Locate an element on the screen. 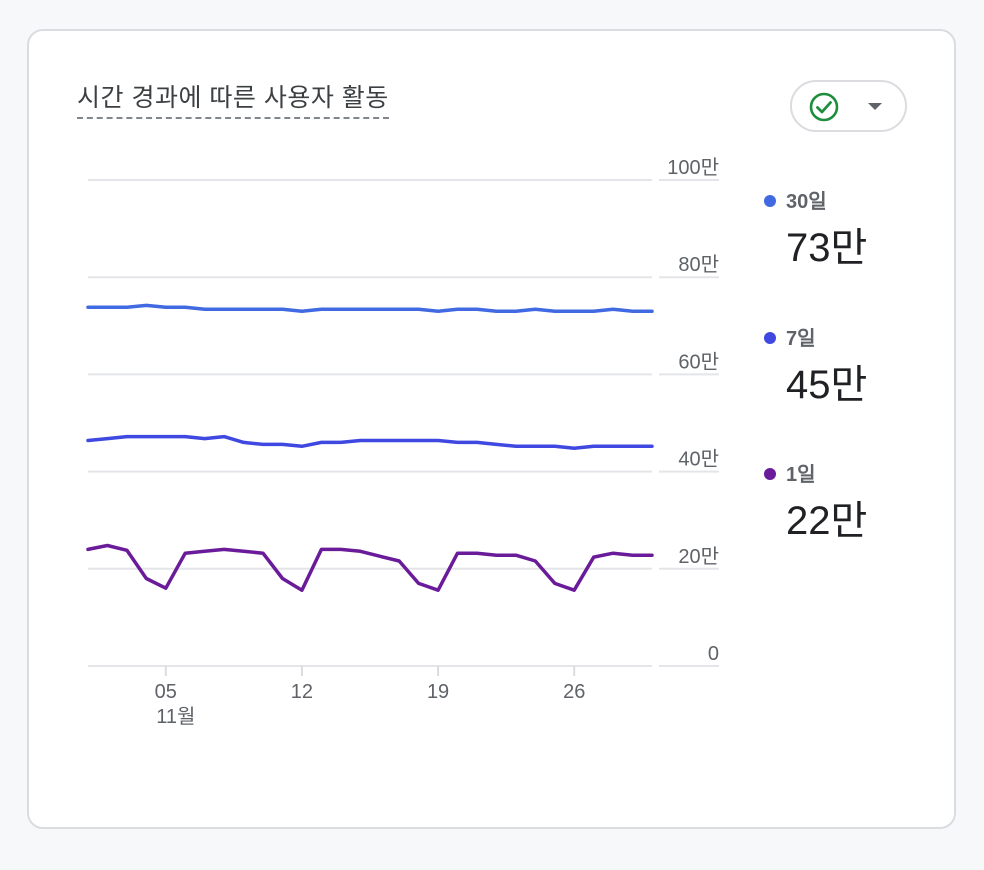  series-line-30일 is located at coordinates (370, 308).